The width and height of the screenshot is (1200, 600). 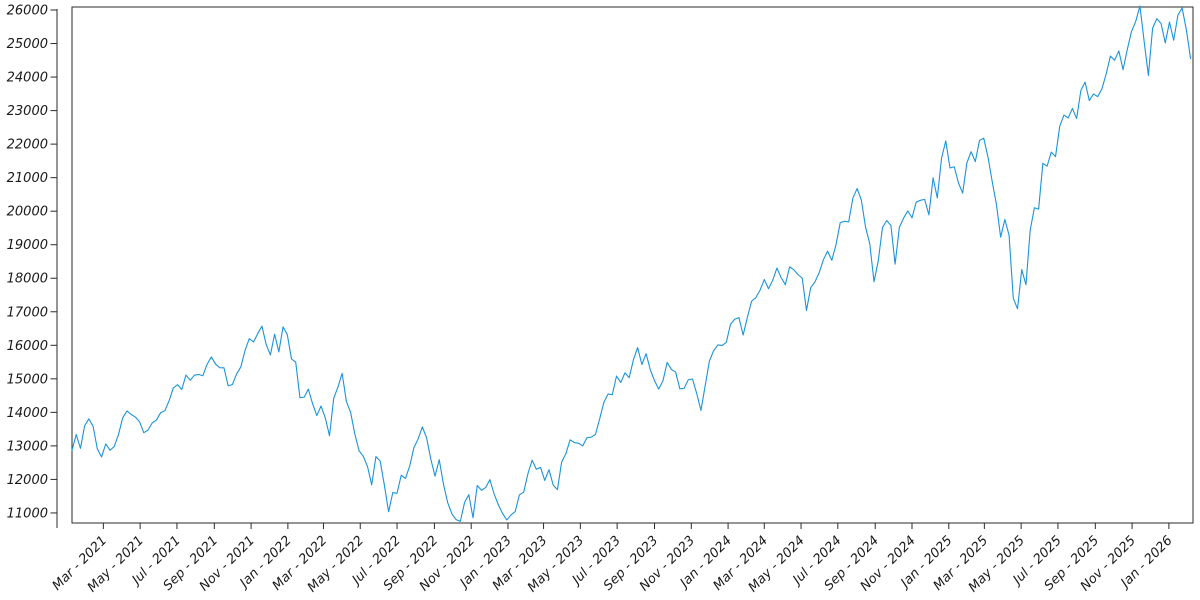 What do you see at coordinates (27, 346) in the screenshot?
I see `y-tick-label: 16000` at bounding box center [27, 346].